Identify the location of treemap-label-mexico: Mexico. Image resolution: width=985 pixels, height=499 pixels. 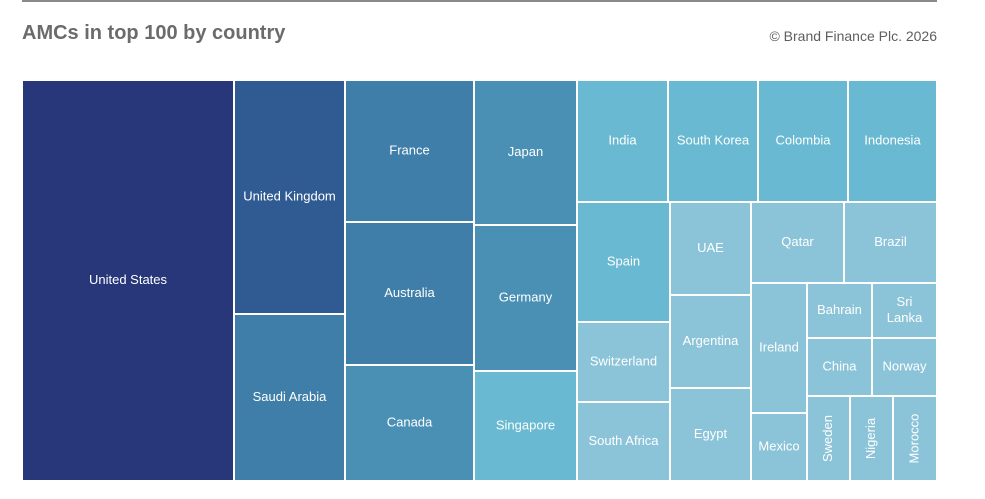
(778, 445).